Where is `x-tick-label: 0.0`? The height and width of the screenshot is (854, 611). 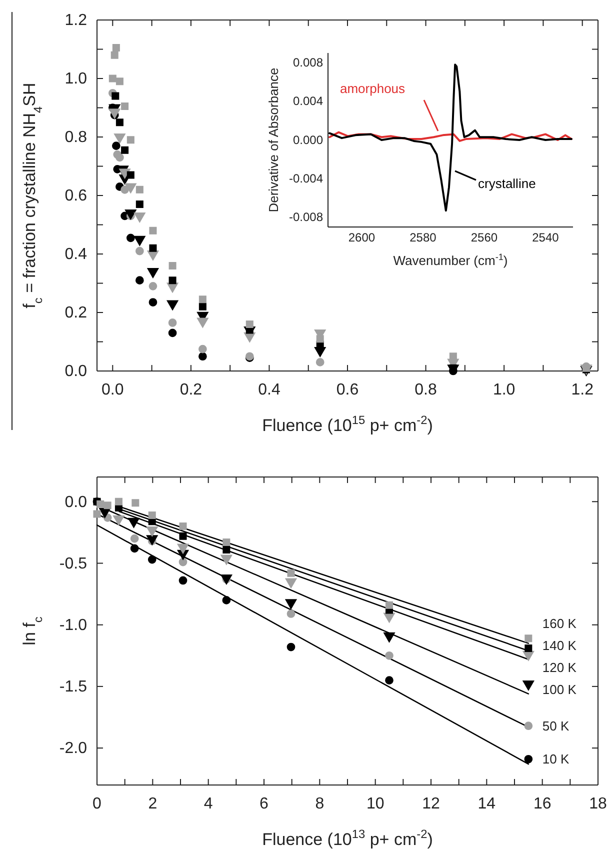
x-tick-label: 0.0 is located at coordinates (113, 389).